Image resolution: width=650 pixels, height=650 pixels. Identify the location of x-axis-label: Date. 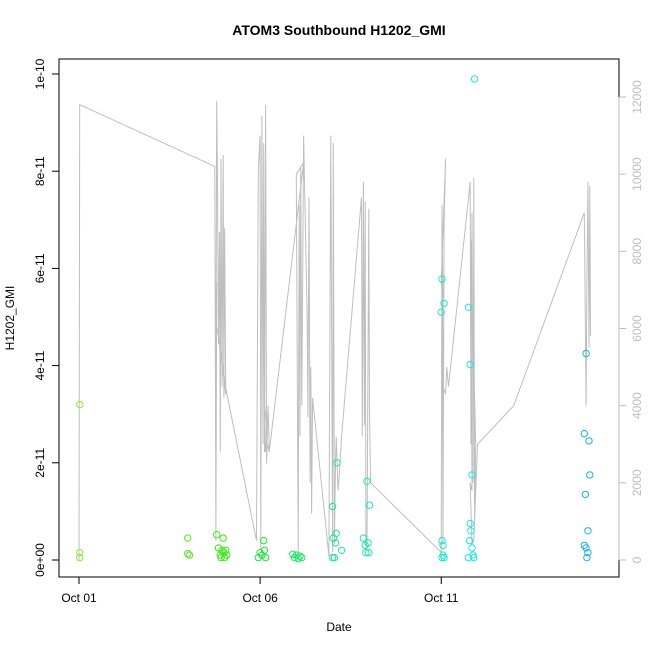
(339, 627).